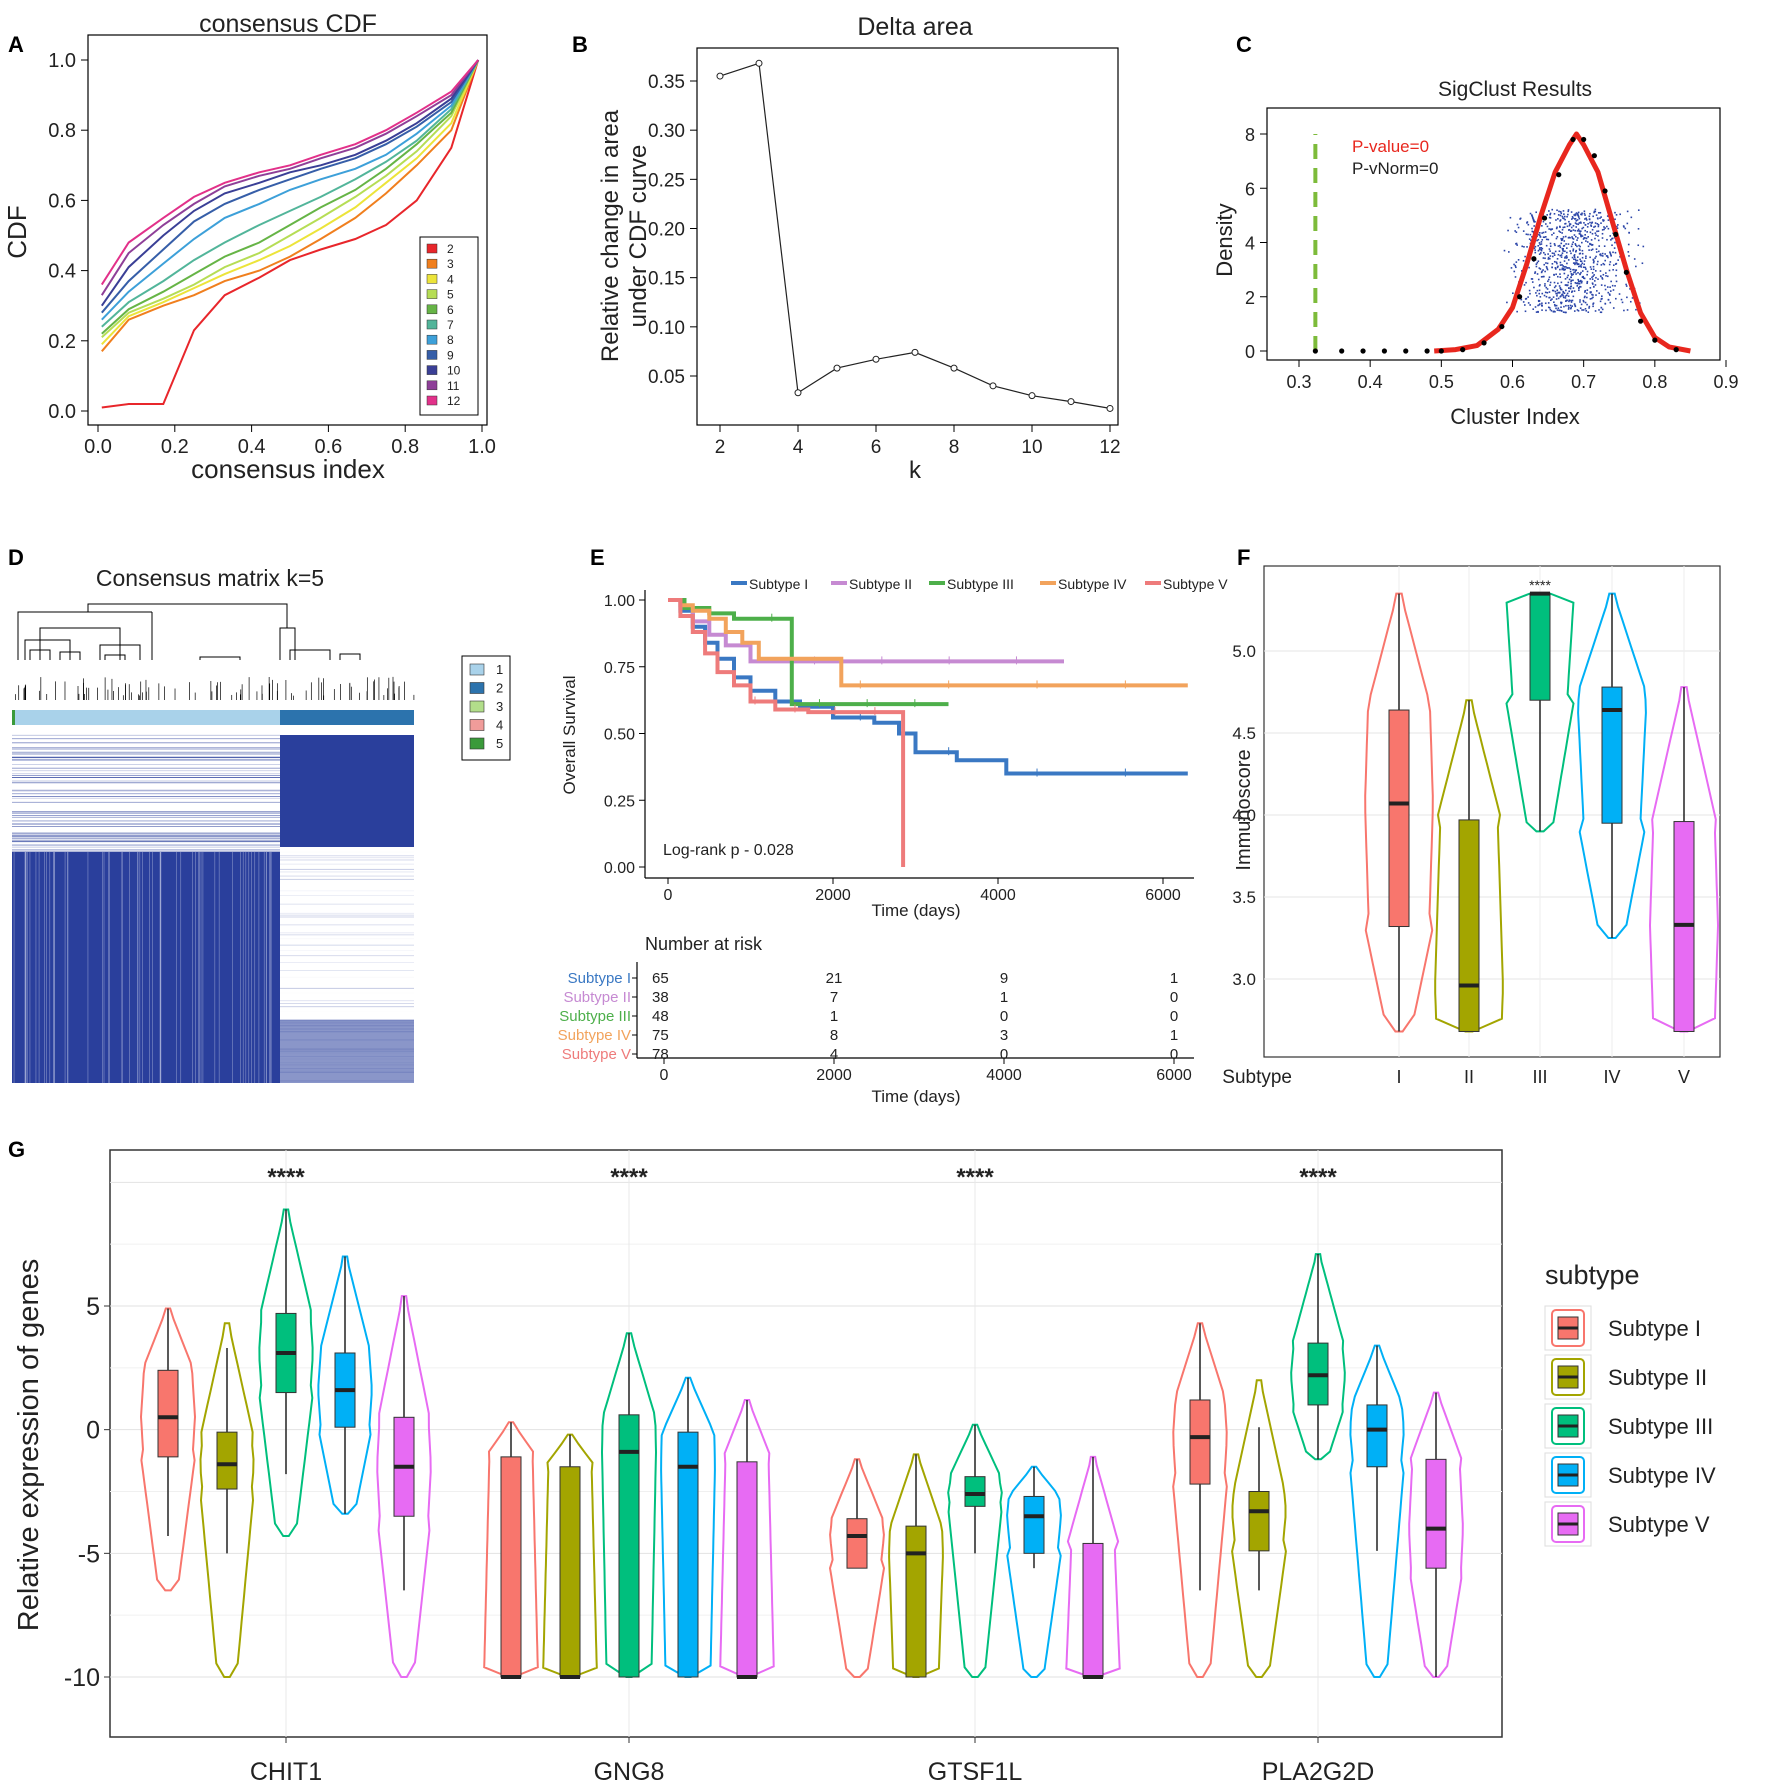 This screenshot has width=1772, height=1789. What do you see at coordinates (477, 725) in the screenshot?
I see `legend-swatch-d` at bounding box center [477, 725].